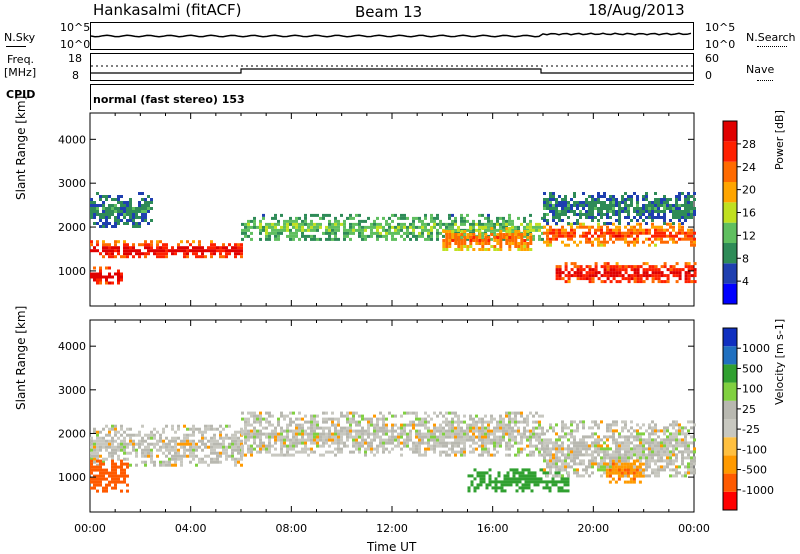 The height and width of the screenshot is (554, 800). I want to click on nsearch-legend-line, so click(772, 46).